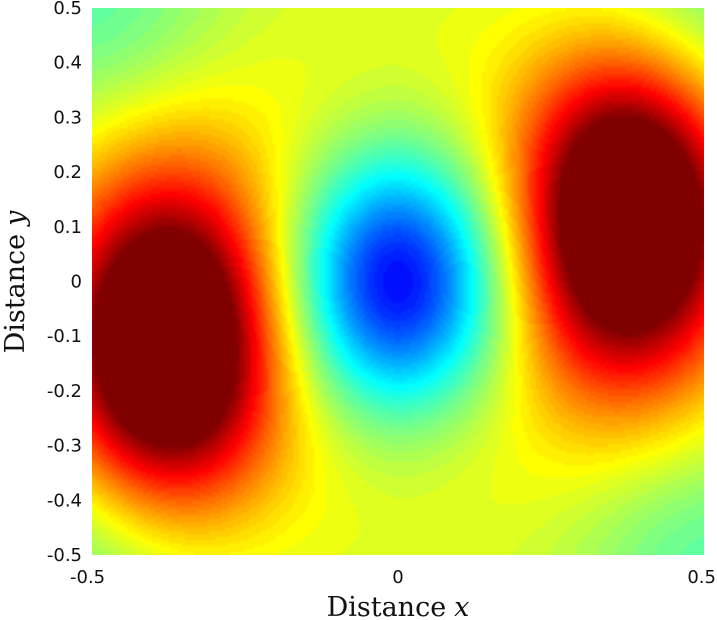  I want to click on y-axis-label-text: Distance, so click(15, 294).